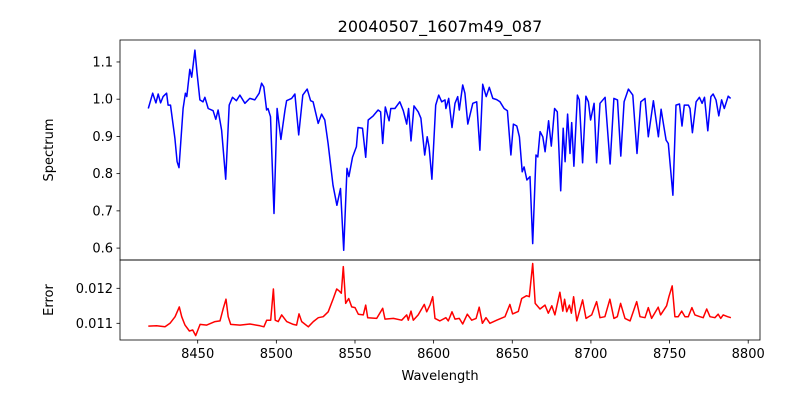 This screenshot has width=800, height=400. Describe the element at coordinates (439, 376) in the screenshot. I see `x-axis-label: Wavelength` at that location.